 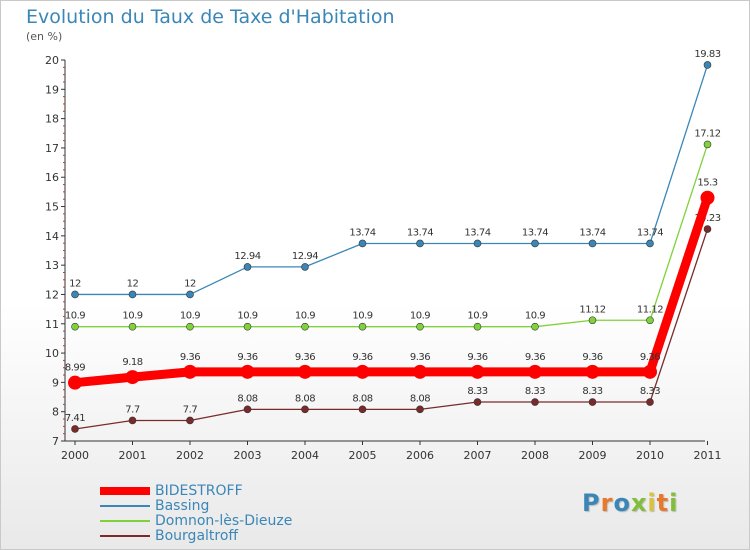 I want to click on y-tick-label: 15, so click(x=52, y=207).